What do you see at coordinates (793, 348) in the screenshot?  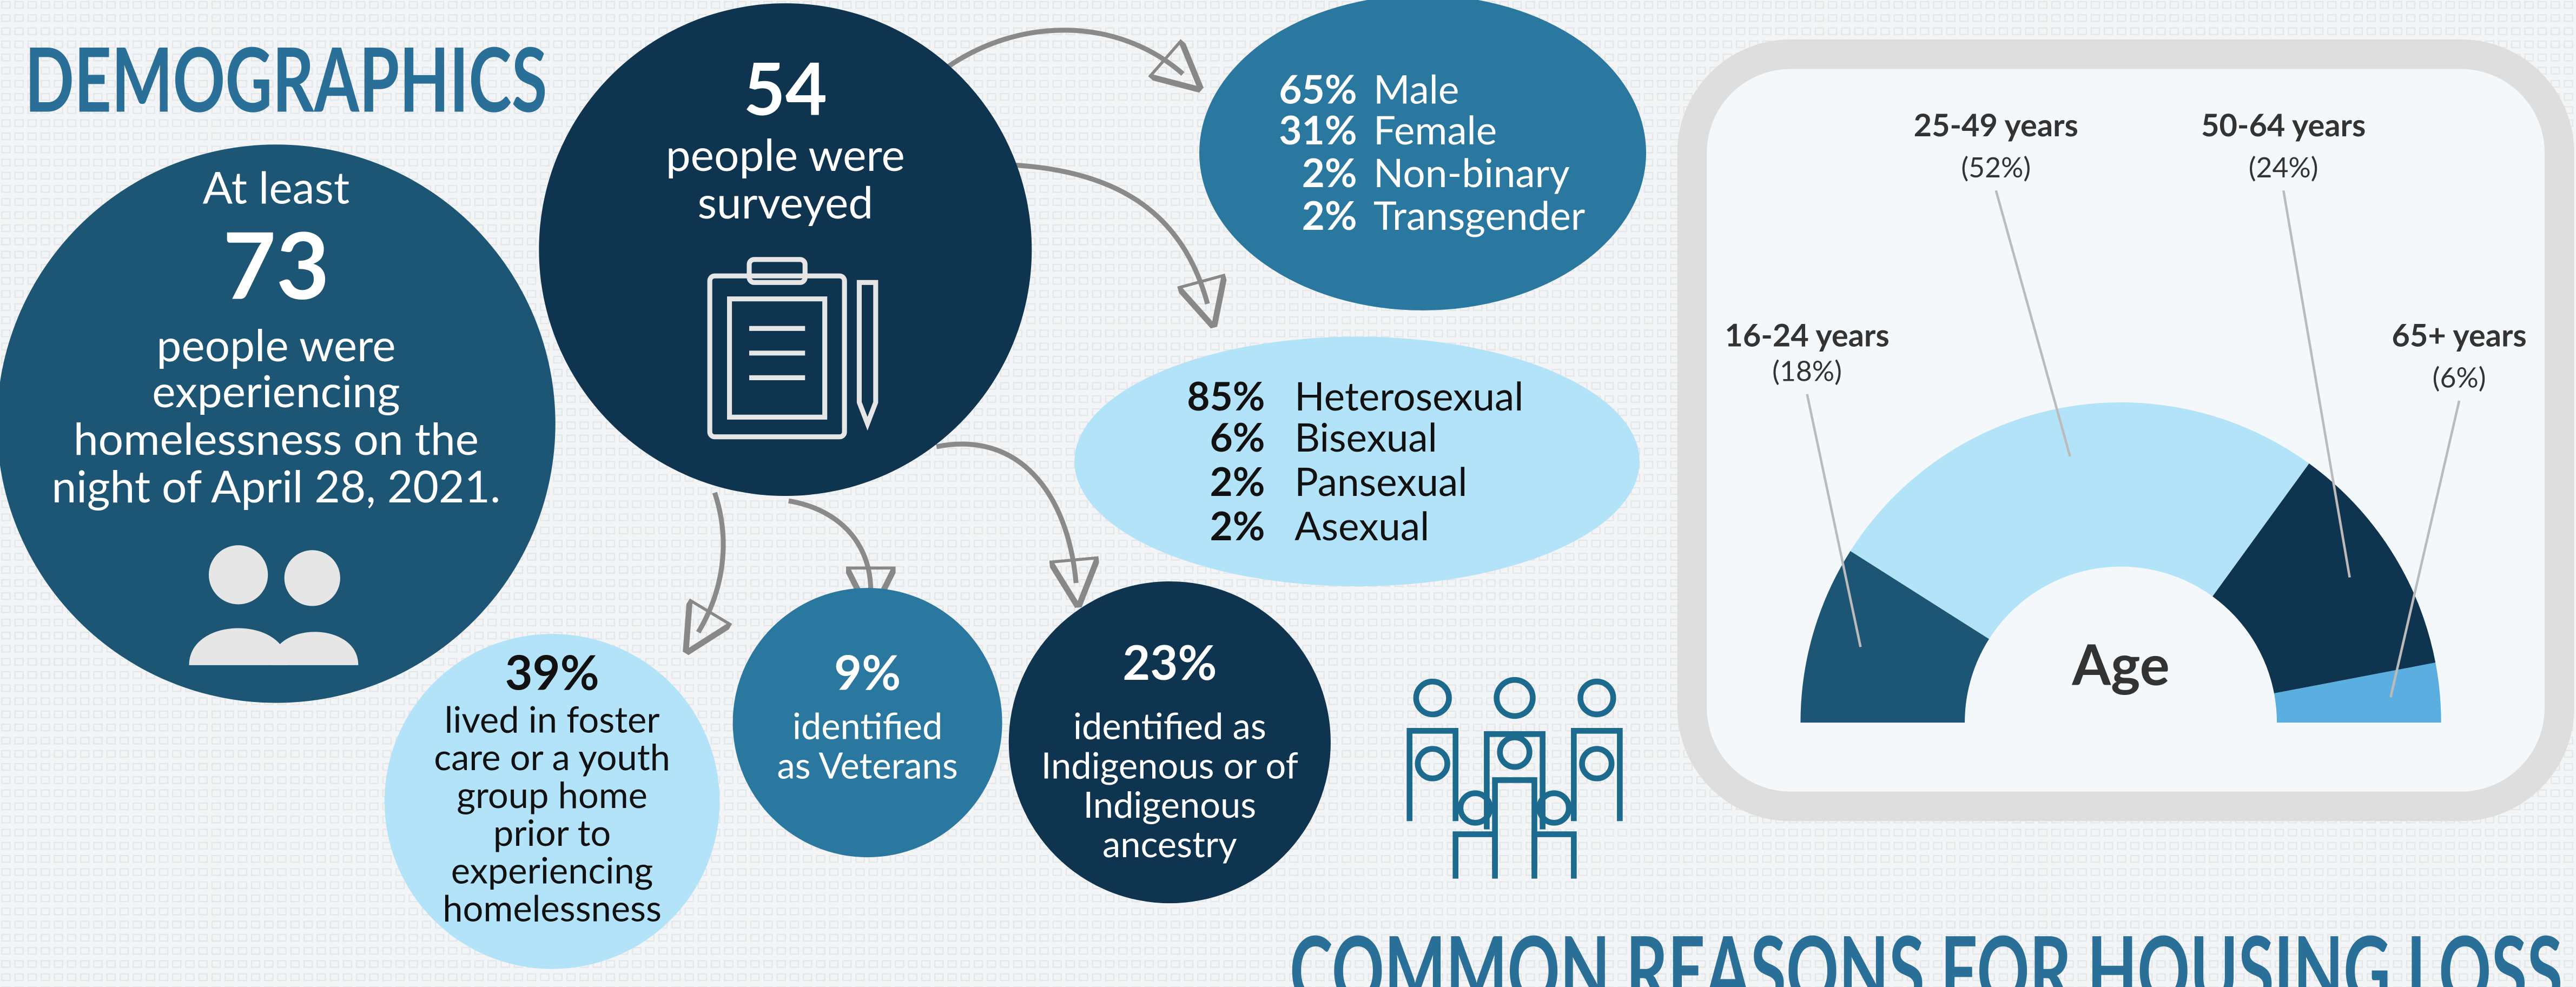 I see `clipboard-icon` at bounding box center [793, 348].